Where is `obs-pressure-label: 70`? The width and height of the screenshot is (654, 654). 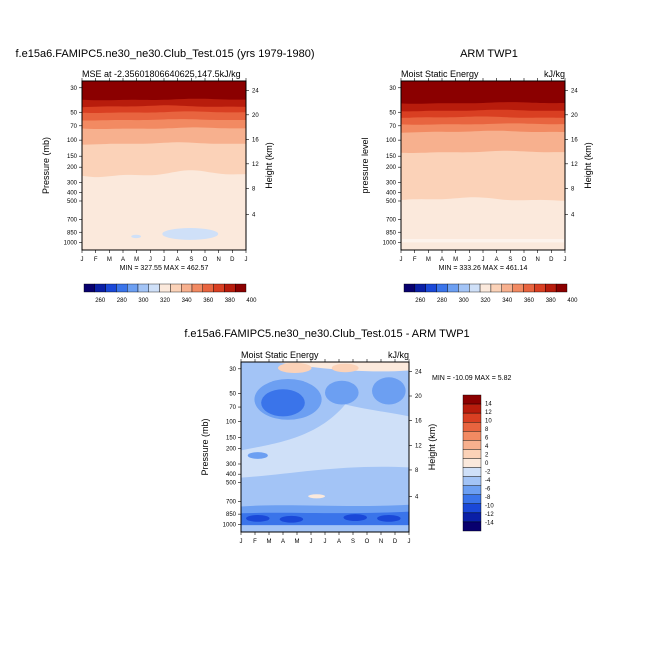
obs-pressure-label: 70 is located at coordinates (392, 127).